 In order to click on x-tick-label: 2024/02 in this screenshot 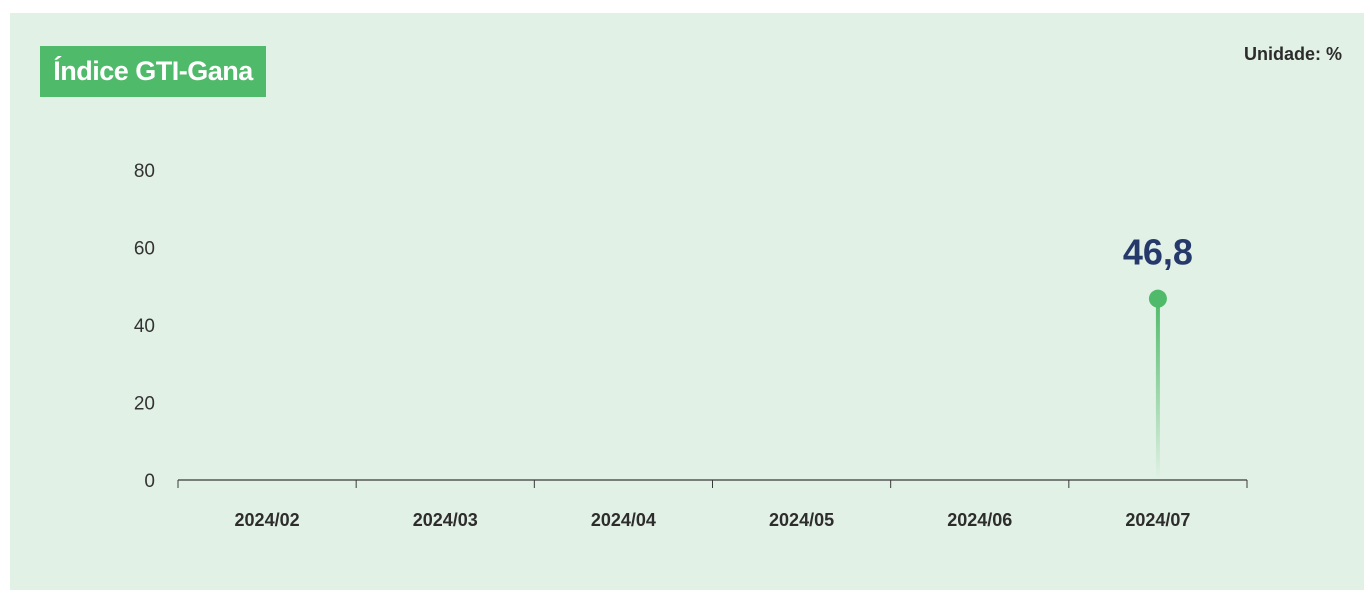, I will do `click(267, 520)`.